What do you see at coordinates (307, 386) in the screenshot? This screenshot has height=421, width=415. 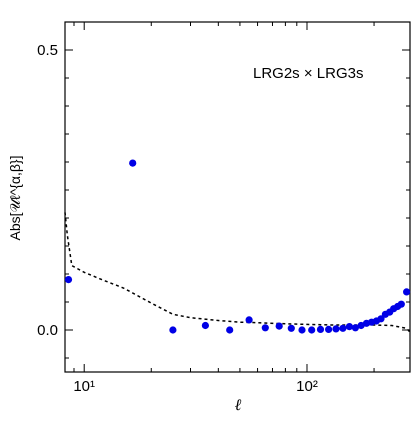 I see `x-tick-label: 10²` at bounding box center [307, 386].